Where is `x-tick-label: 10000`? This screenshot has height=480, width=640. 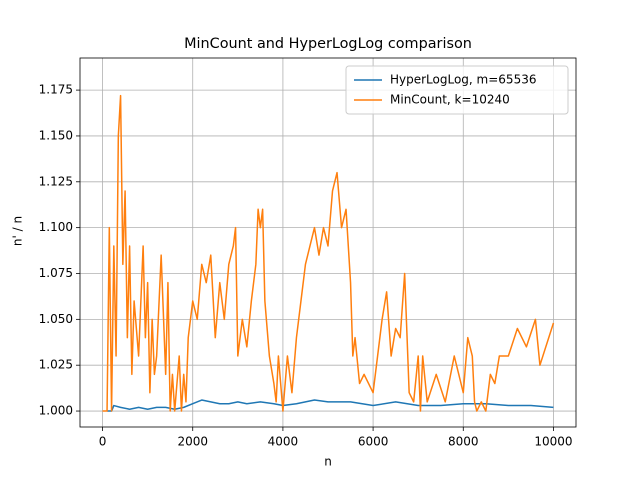 x-tick-label: 10000 is located at coordinates (553, 442).